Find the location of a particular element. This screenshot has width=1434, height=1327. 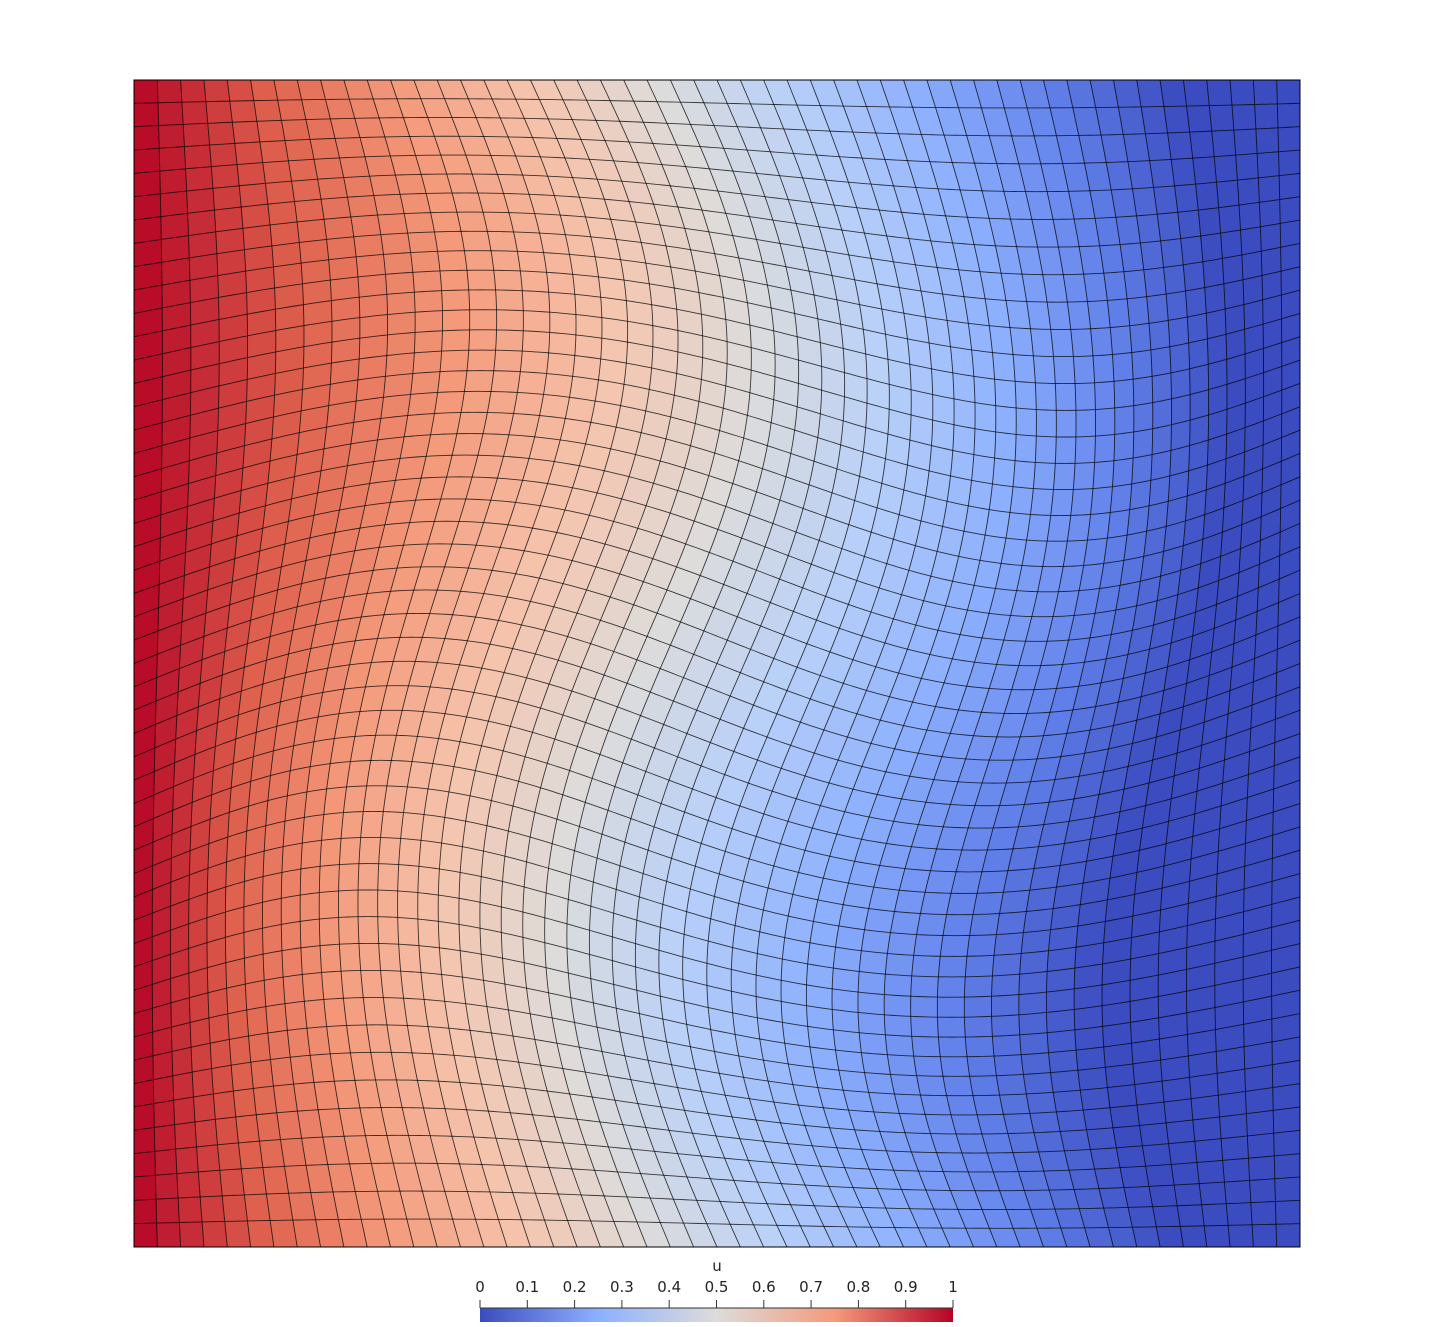

colorbar-tick-label: 0.8 is located at coordinates (858, 1287).